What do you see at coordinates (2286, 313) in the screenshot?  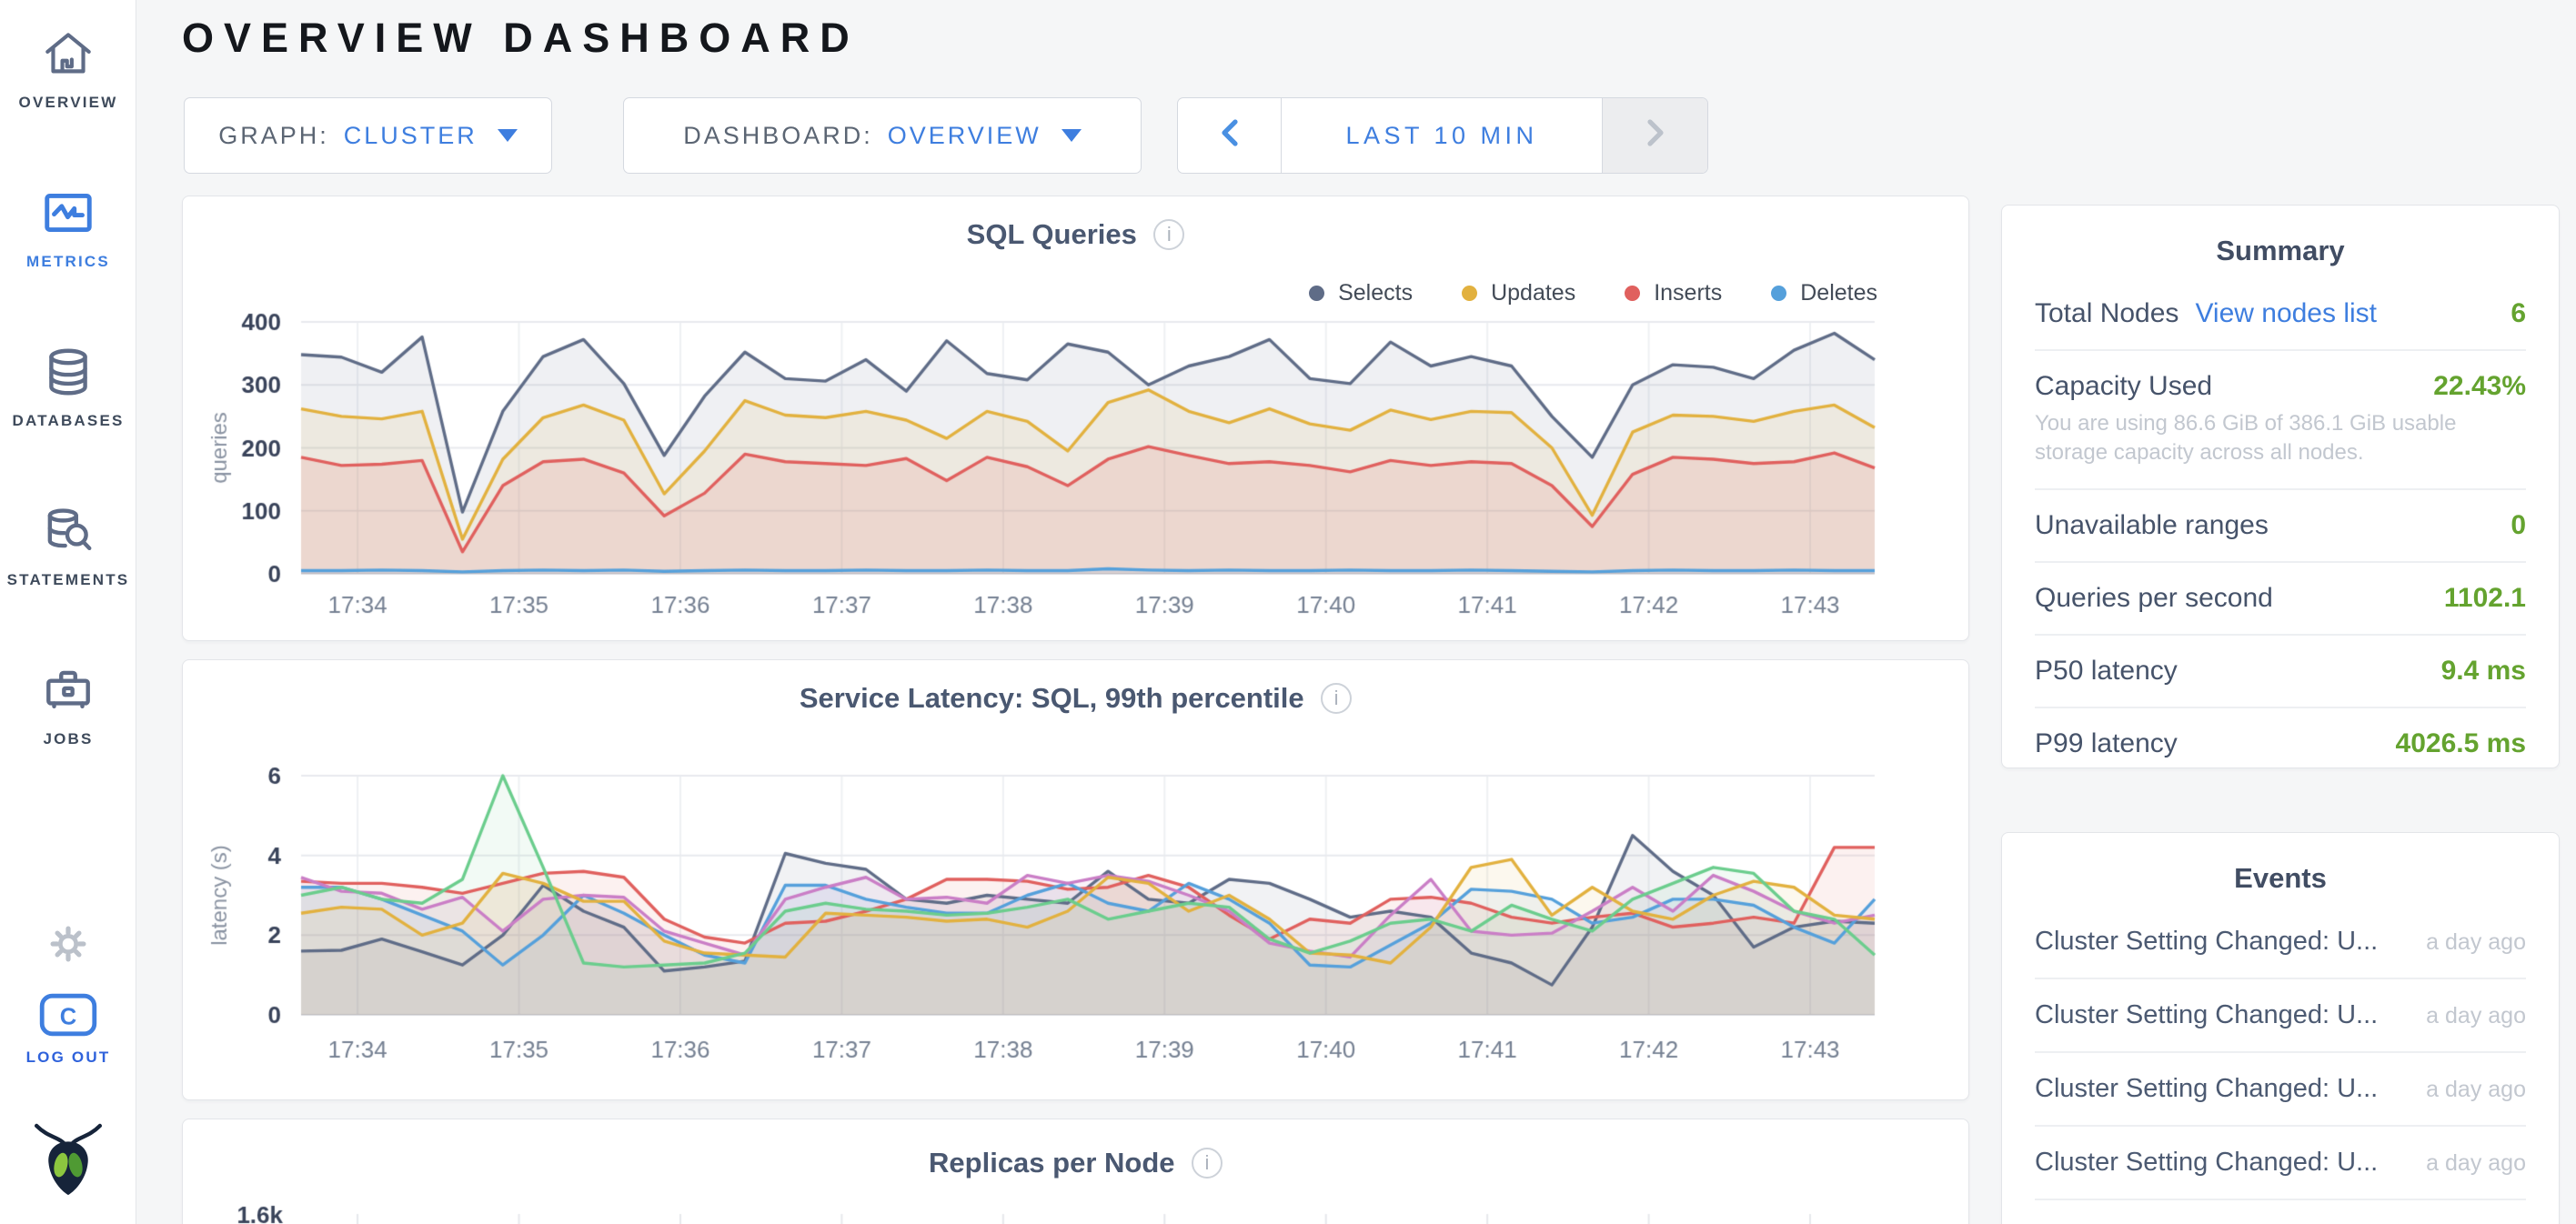 I see `view-nodes-list-link: View nodes list` at bounding box center [2286, 313].